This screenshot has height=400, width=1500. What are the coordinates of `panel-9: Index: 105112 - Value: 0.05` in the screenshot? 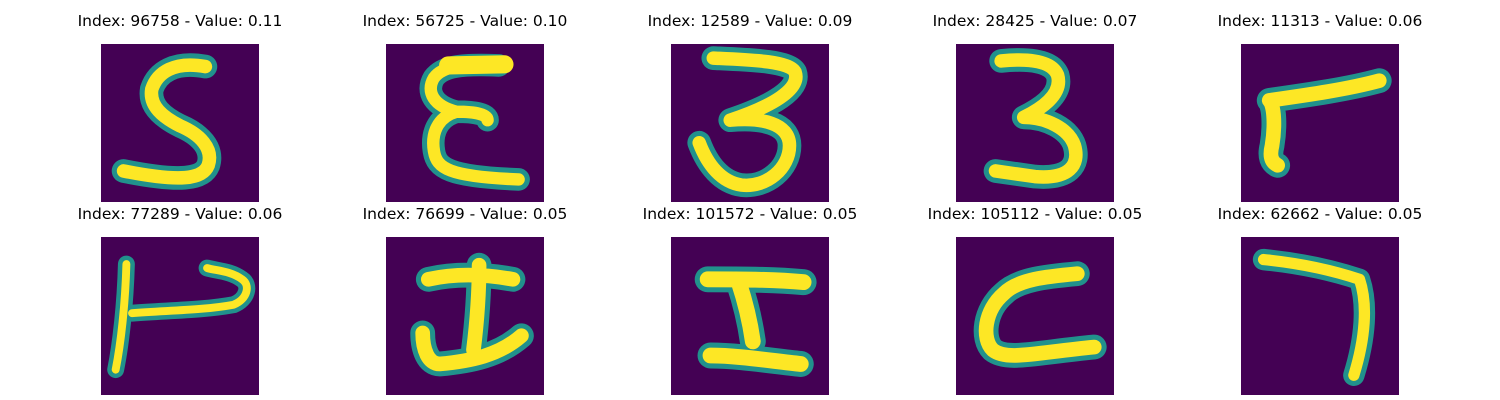 It's located at (1035, 299).